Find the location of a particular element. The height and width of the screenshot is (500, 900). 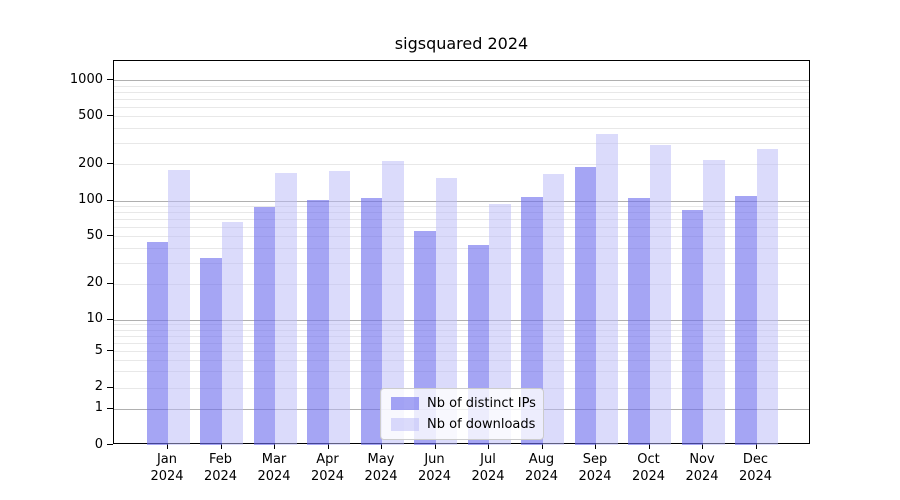

x-tick-label: Mar 2024 is located at coordinates (274, 468).